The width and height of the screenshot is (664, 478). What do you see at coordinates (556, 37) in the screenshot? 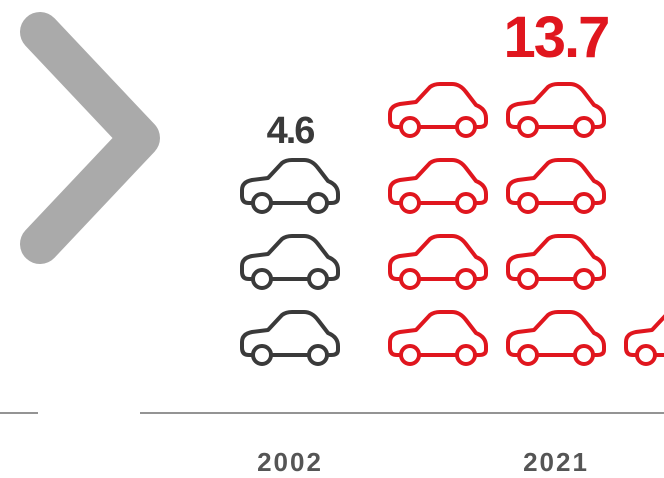
I see `value-label: 13.7` at bounding box center [556, 37].